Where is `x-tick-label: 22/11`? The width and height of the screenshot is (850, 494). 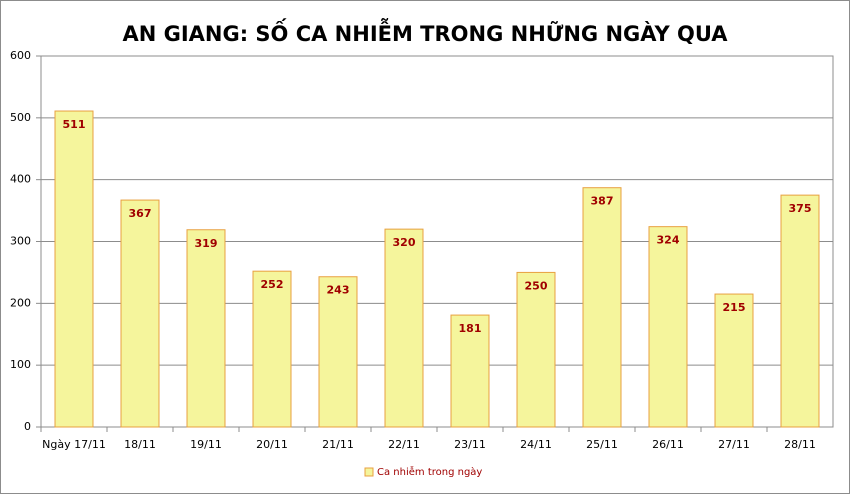
x-tick-label: 22/11 is located at coordinates (404, 444).